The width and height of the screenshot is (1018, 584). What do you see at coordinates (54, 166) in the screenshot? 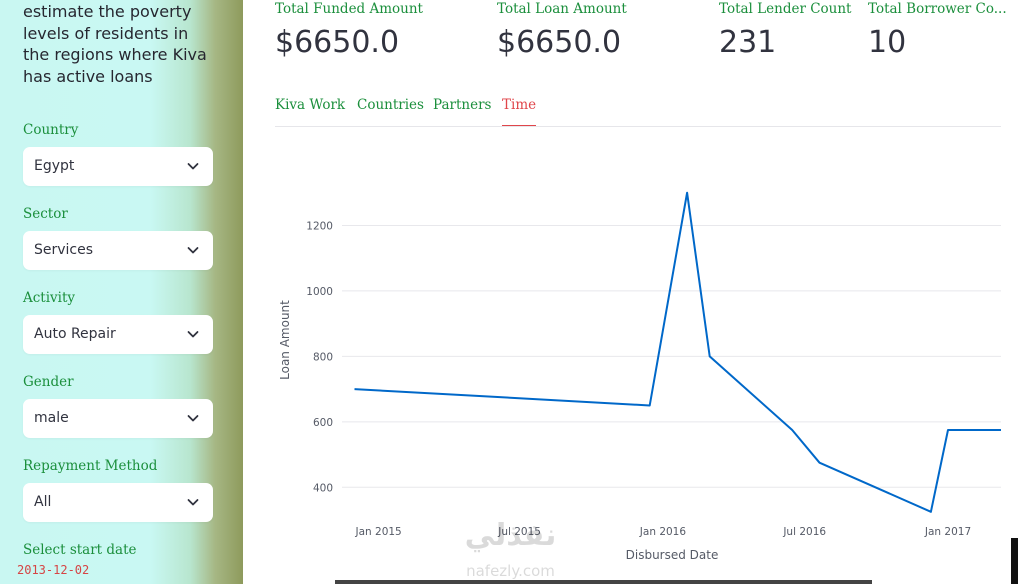
I see `country-select-value: Egypt` at bounding box center [54, 166].